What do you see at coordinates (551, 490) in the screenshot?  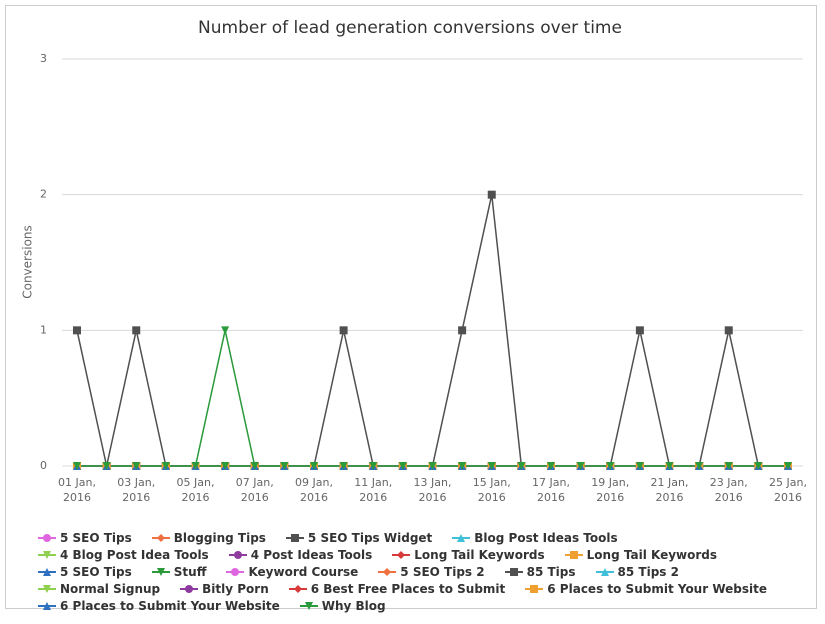 I see `x-tick-label: 17 Jan, 2016` at bounding box center [551, 490].